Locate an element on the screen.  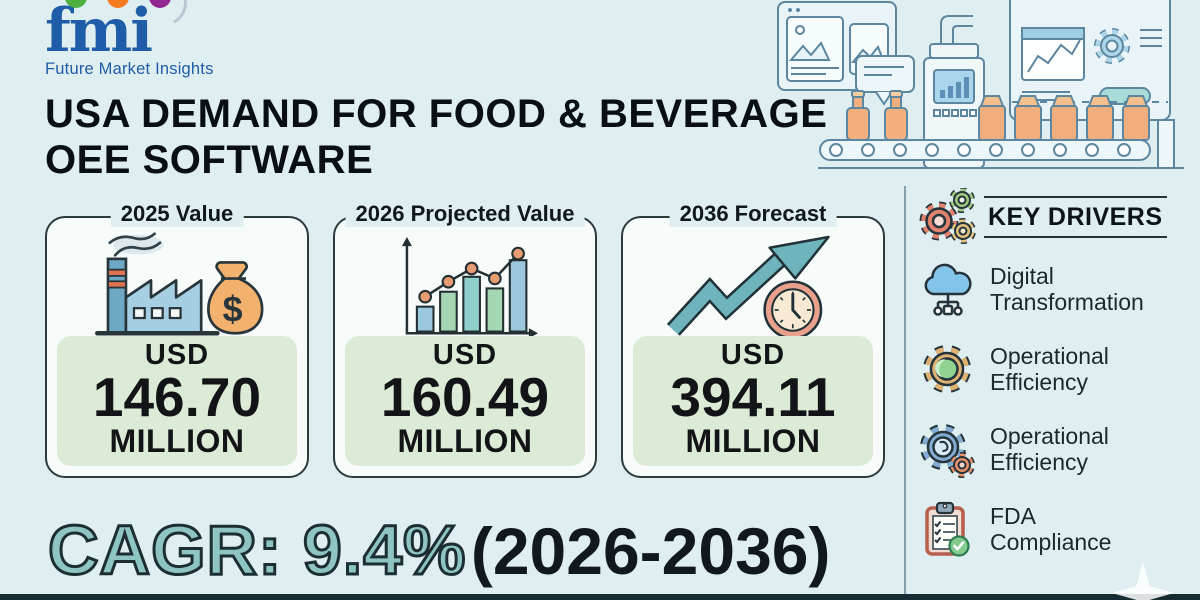
key-drivers-header: KEY DRIVERS is located at coordinates (1056, 217).